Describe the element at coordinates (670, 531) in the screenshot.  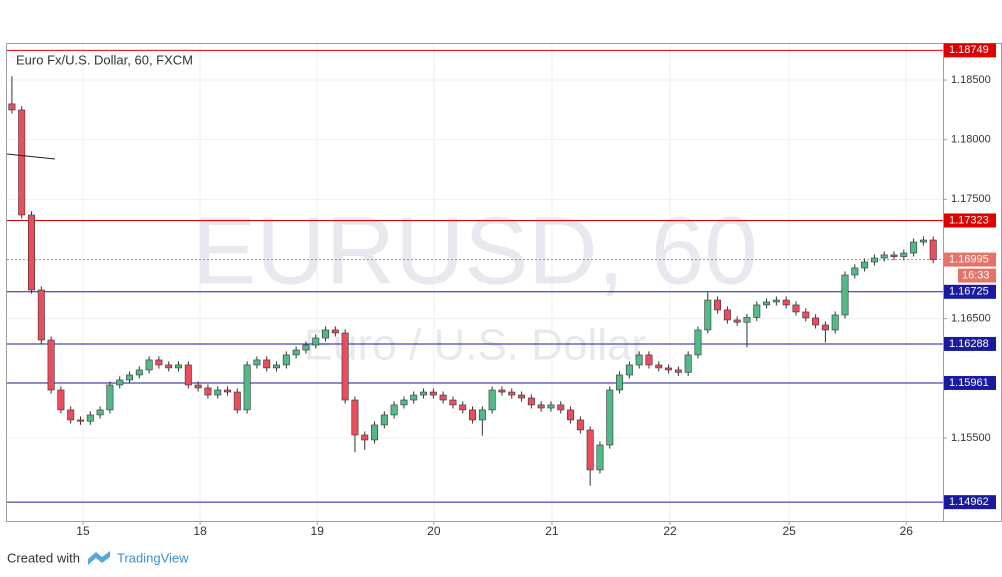
I see `x-tick-label: 22` at that location.